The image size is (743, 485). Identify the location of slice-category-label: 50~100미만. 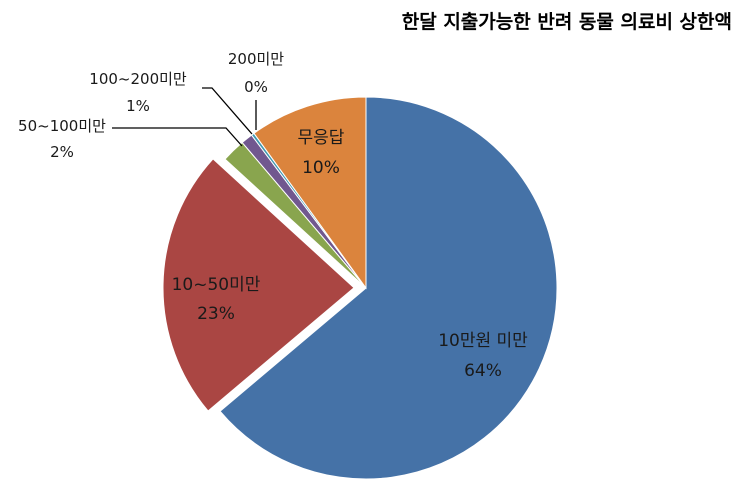
(62, 126).